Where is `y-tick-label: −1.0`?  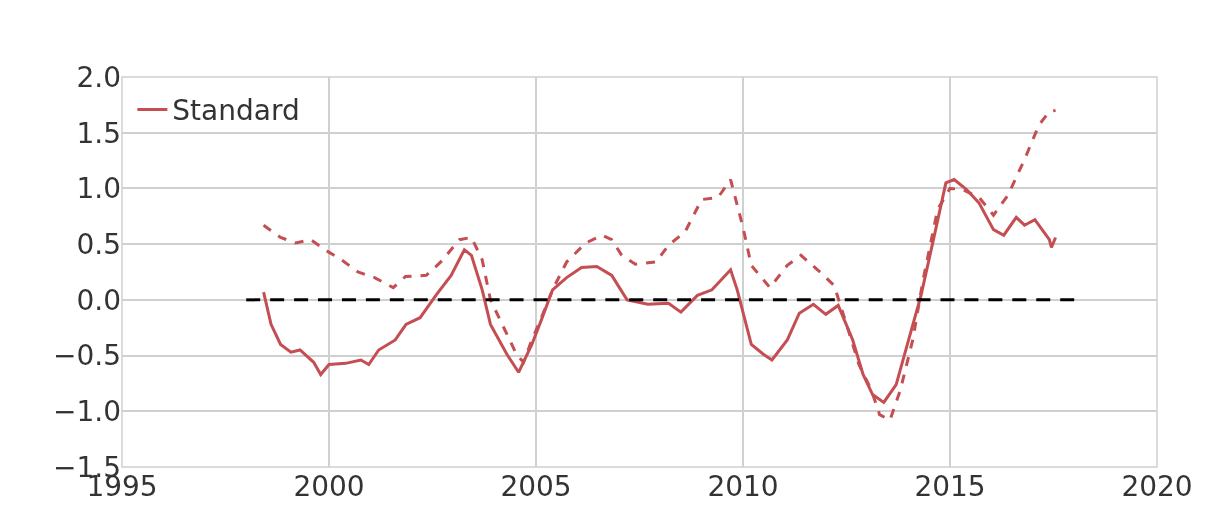
y-tick-label: −1.0 is located at coordinates (87, 412).